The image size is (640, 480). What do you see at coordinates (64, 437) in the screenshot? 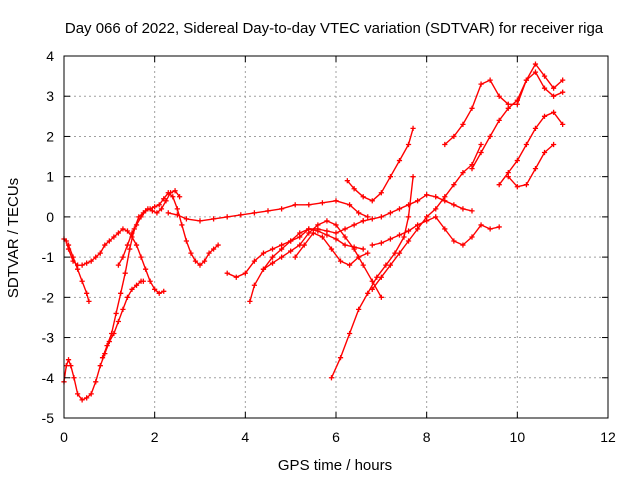
I see `x-tick-label: 0` at bounding box center [64, 437].